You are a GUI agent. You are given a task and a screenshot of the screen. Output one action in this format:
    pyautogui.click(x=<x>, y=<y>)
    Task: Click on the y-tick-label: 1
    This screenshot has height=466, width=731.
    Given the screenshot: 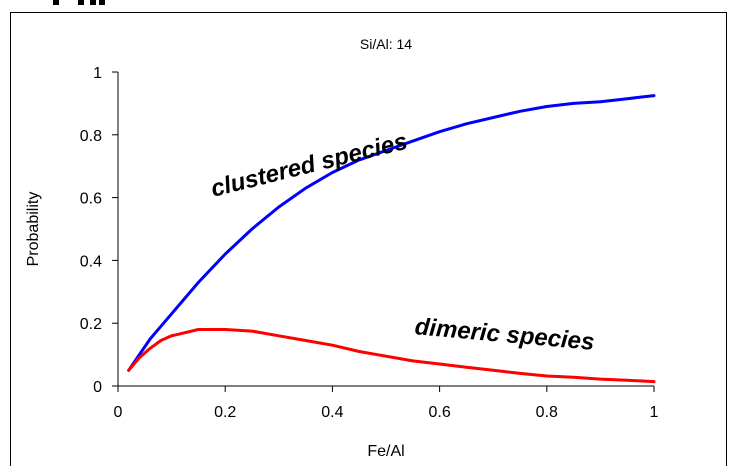 What is the action you would take?
    pyautogui.click(x=97, y=73)
    